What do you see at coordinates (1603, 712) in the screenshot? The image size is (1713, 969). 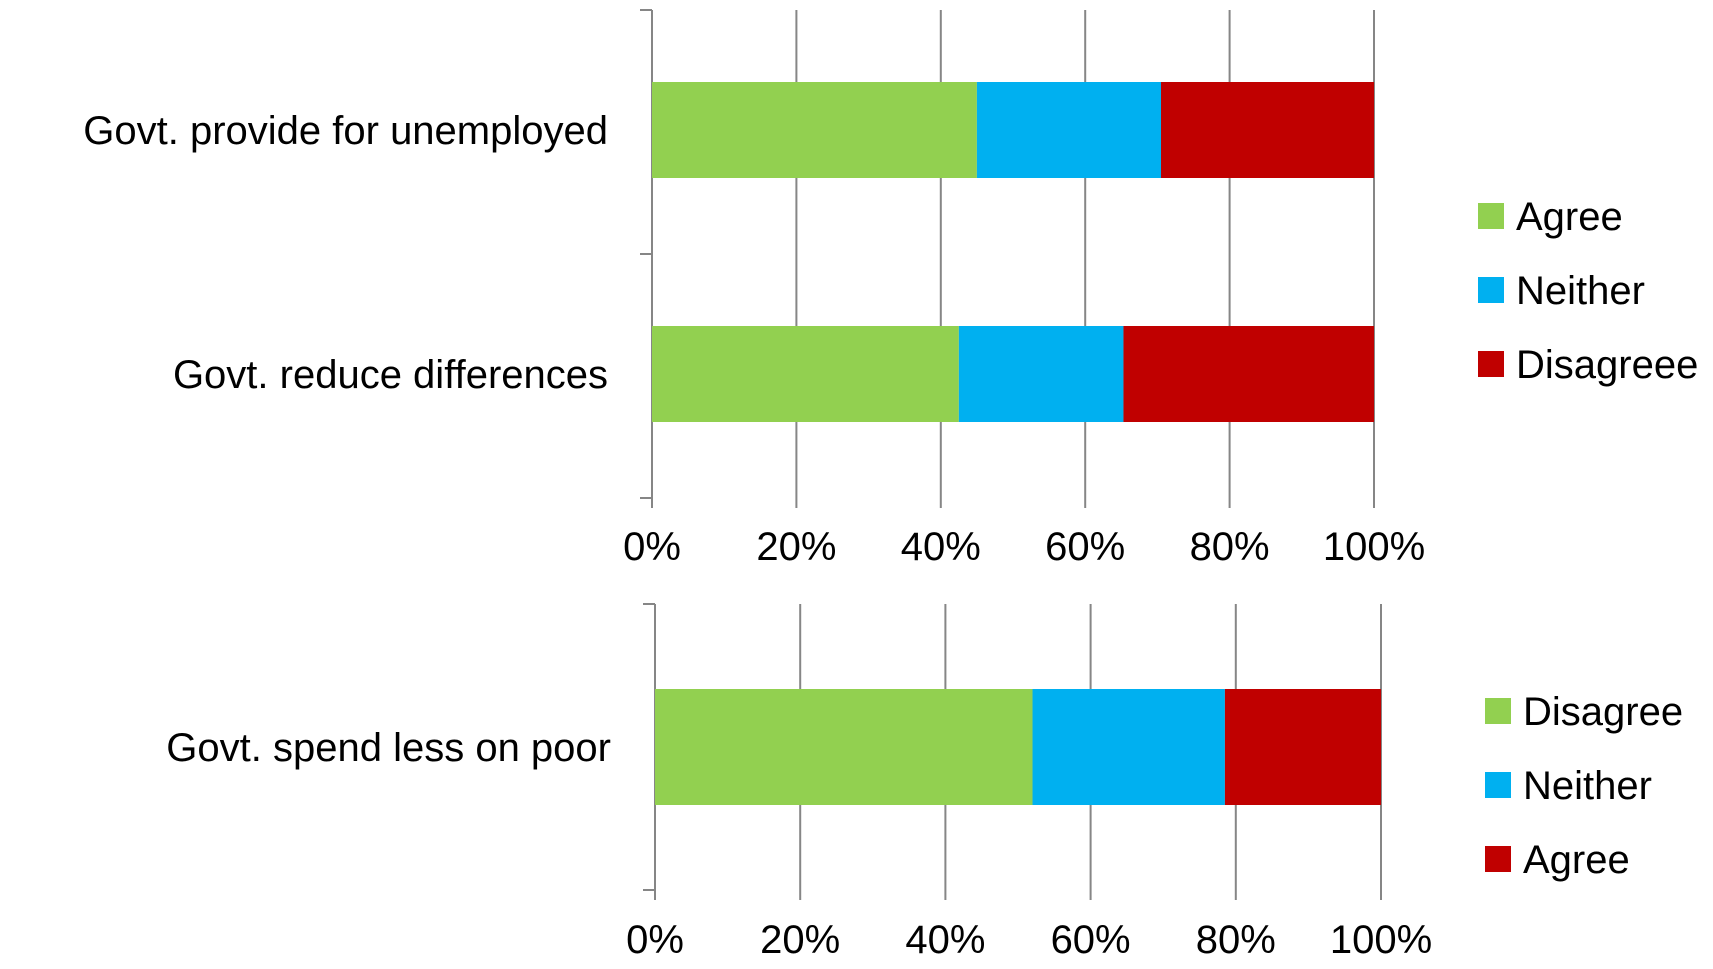 I see `legend-label: Disagree` at bounding box center [1603, 712].